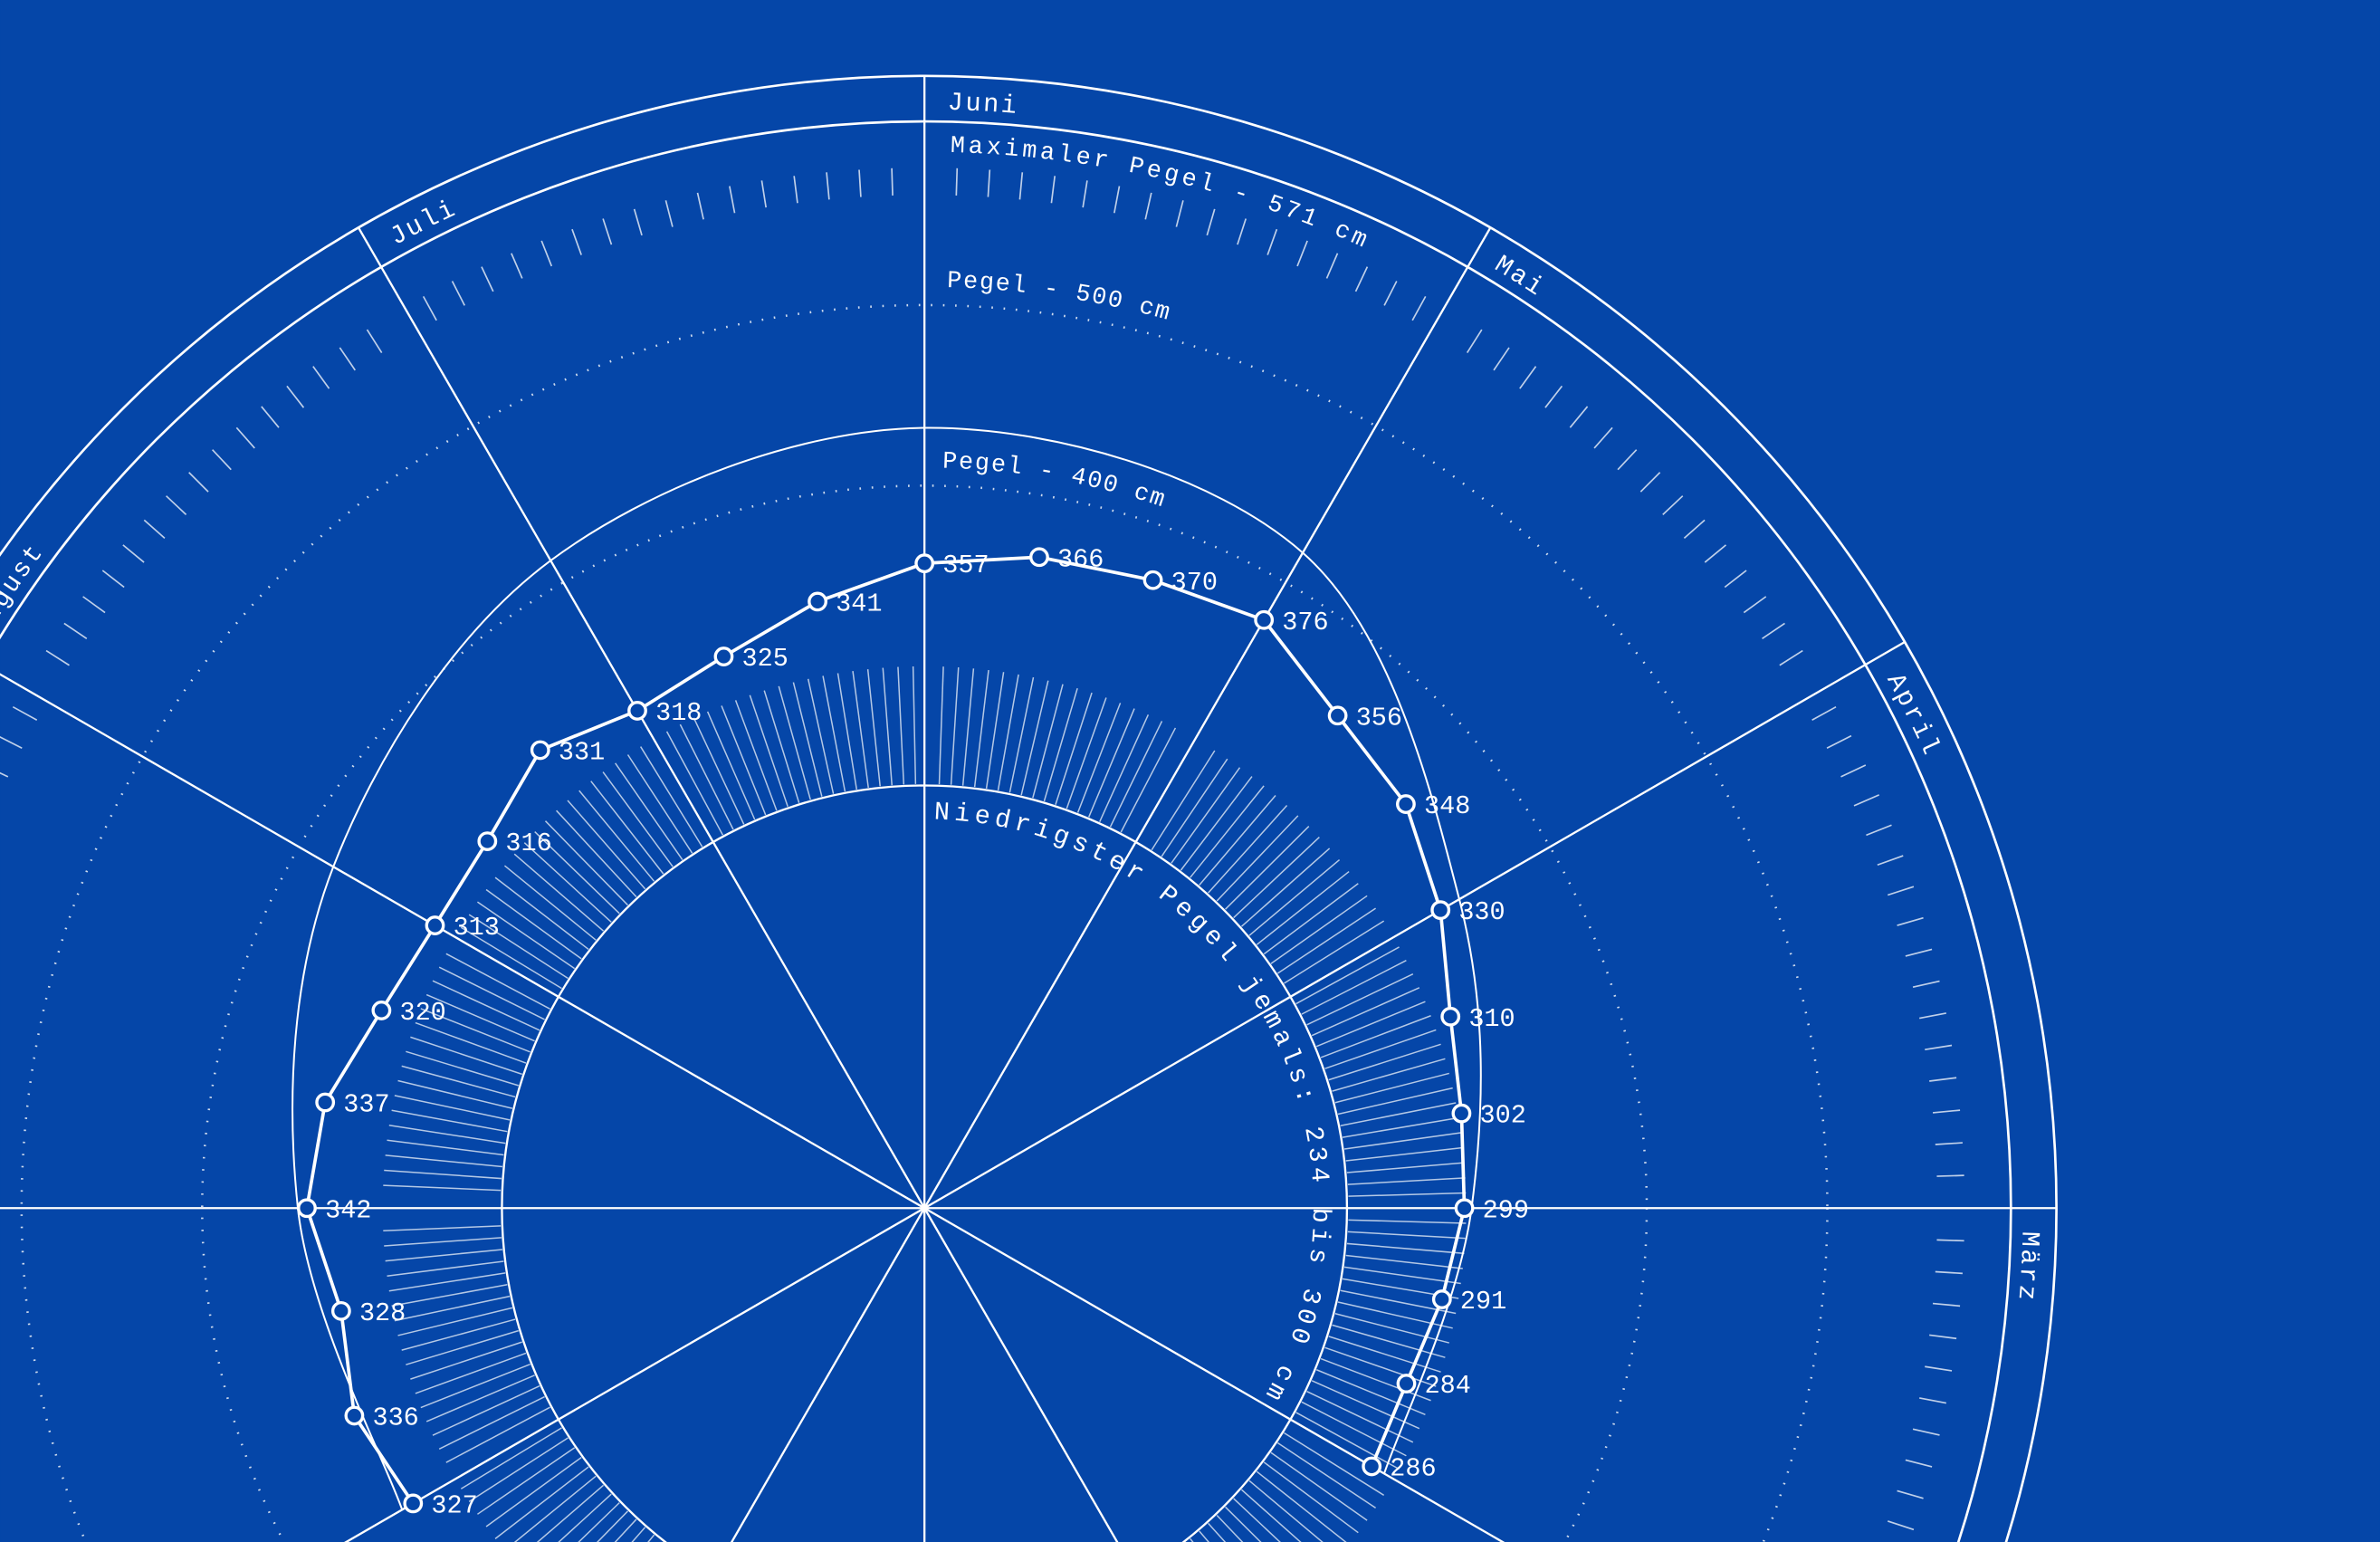 The image size is (2380, 1542). Describe the element at coordinates (1483, 1302) in the screenshot. I see `level-value-label: 291` at that location.